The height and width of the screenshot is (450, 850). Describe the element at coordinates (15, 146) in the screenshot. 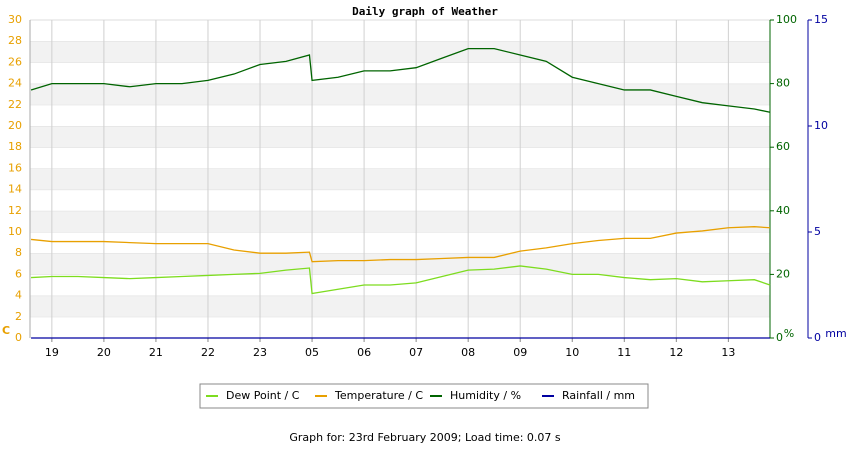

I see `y-tick-label: 18` at that location.